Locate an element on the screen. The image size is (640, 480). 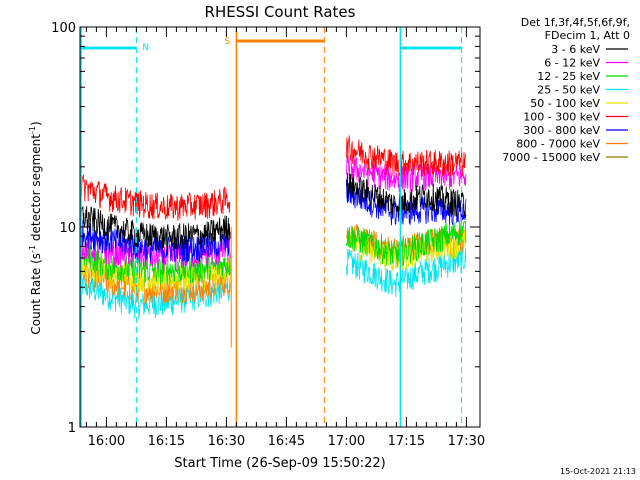
legend-label: 300 - 800 keV is located at coordinates (561, 130).